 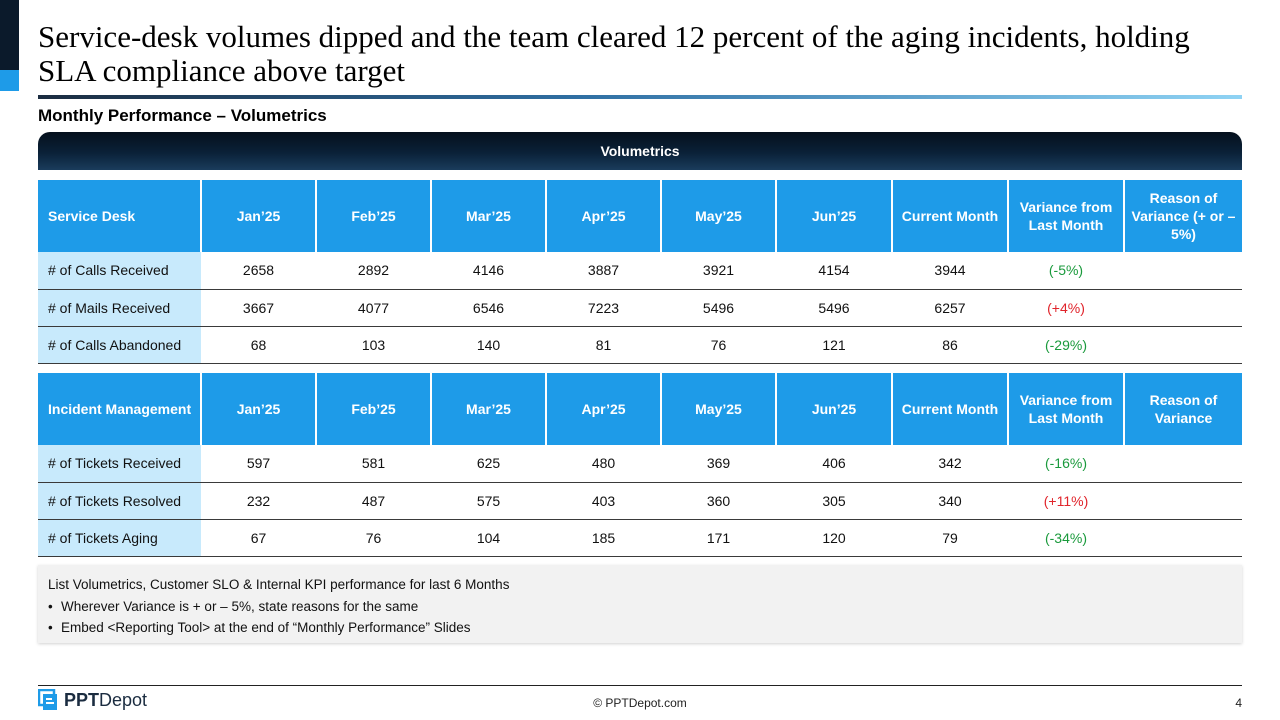 I want to click on incident-management-column-header: Feb’25, so click(x=373, y=409).